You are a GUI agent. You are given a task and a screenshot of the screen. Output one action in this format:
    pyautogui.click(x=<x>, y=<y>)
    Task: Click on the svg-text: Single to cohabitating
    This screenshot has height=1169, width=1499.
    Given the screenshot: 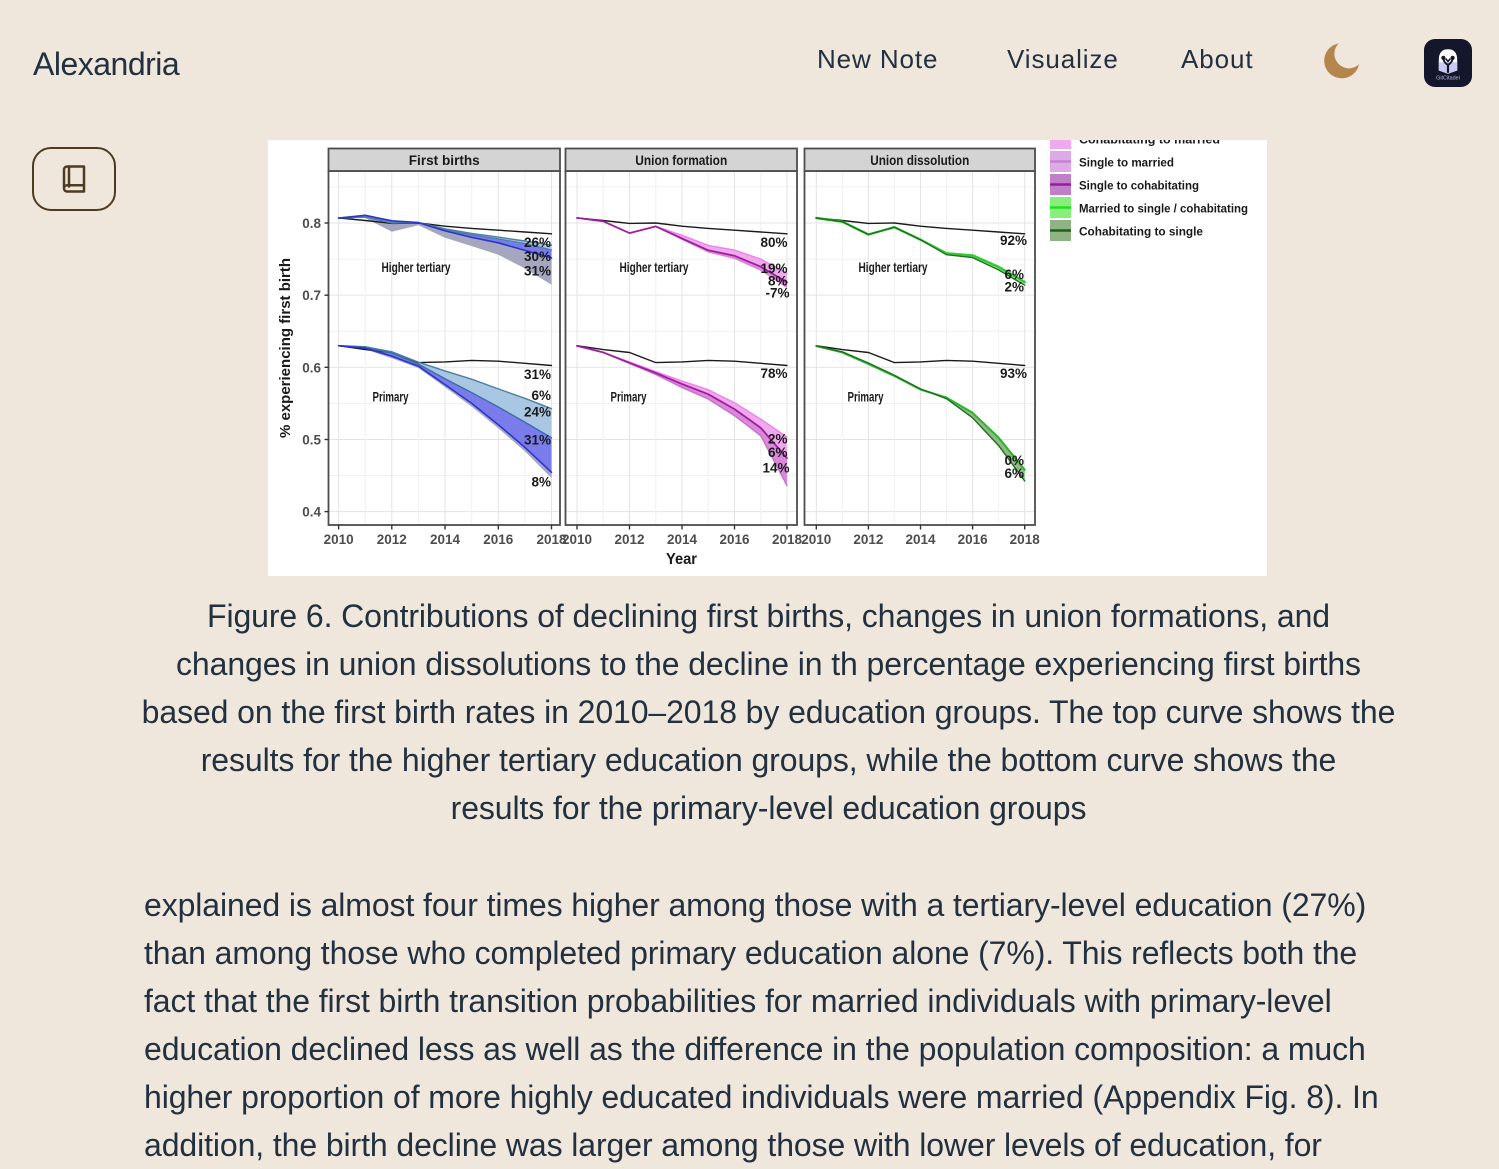 What is the action you would take?
    pyautogui.click(x=1139, y=186)
    